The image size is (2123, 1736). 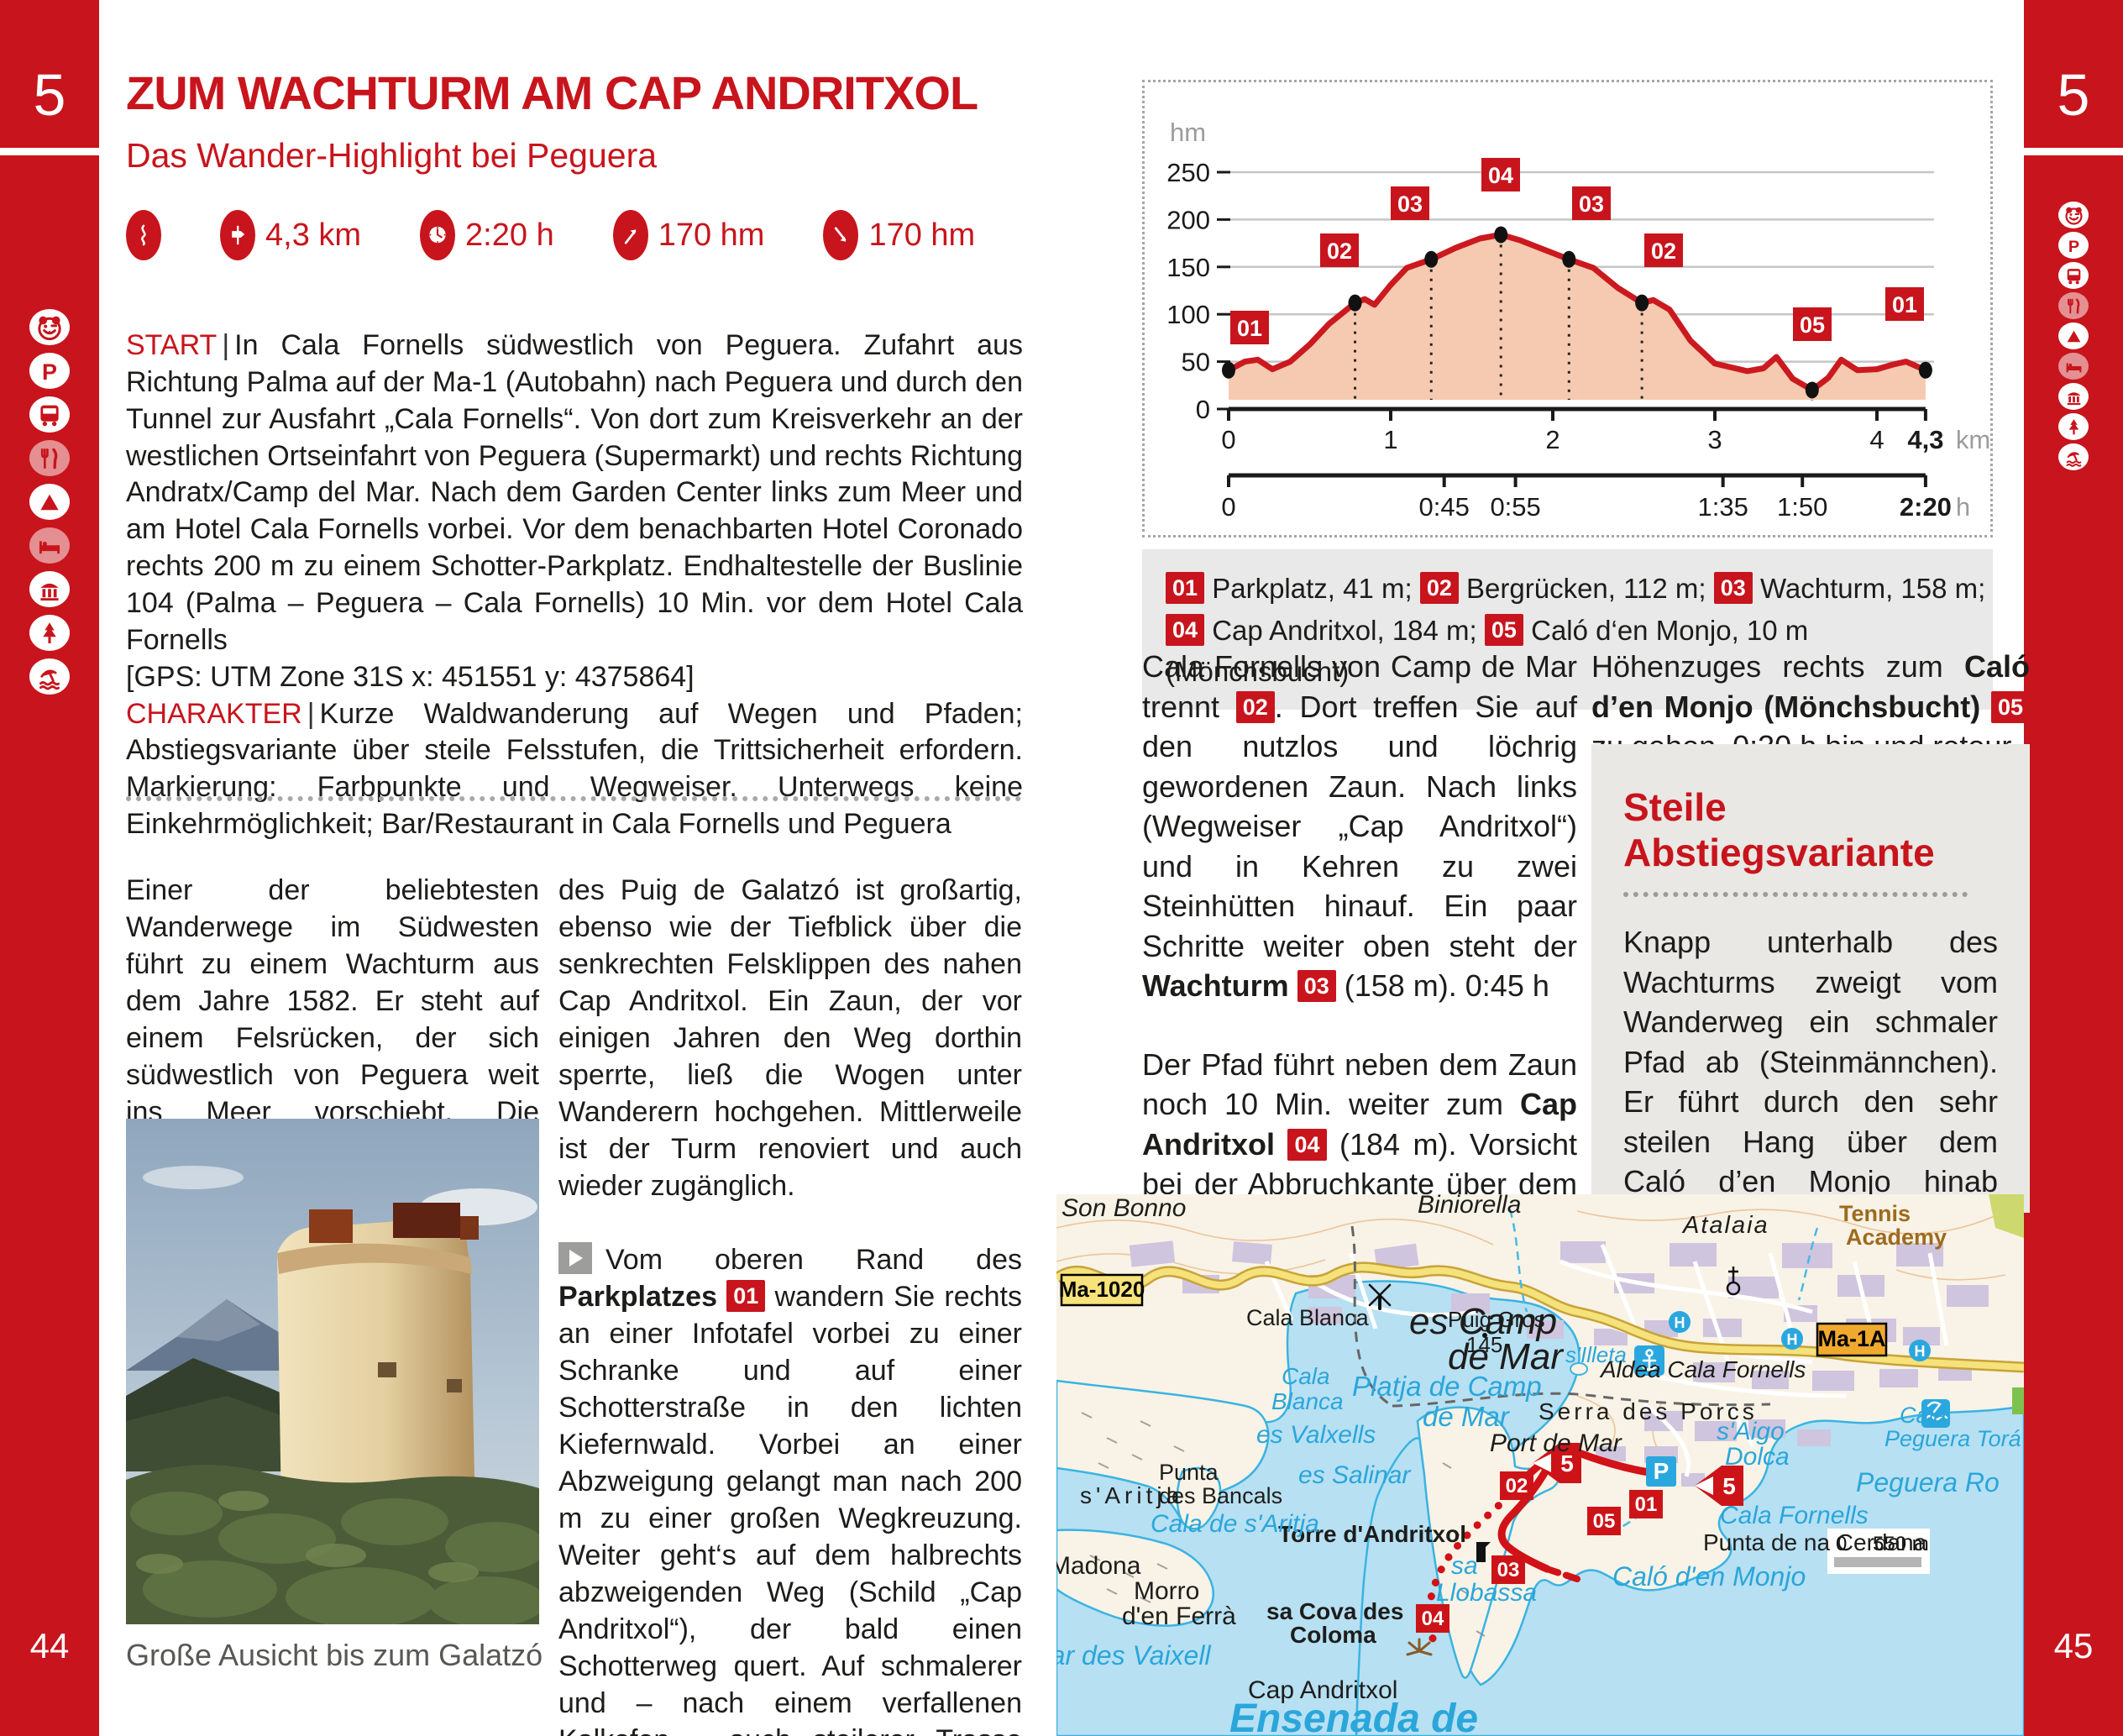 What do you see at coordinates (487, 235) in the screenshot?
I see `duration-stat: 2:20 h` at bounding box center [487, 235].